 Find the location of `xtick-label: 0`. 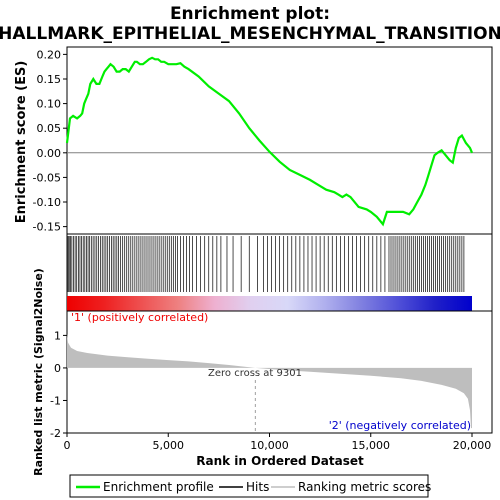

xtick-label: 0 is located at coordinates (67, 445).